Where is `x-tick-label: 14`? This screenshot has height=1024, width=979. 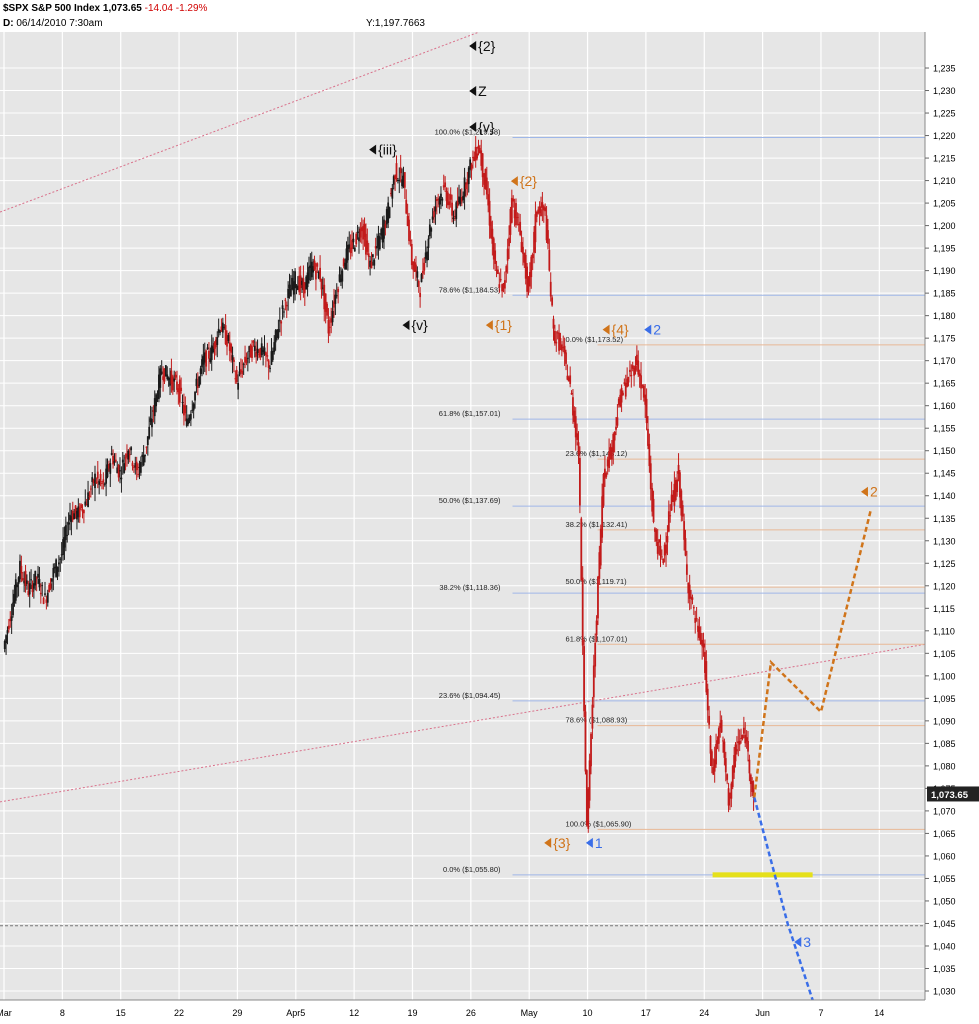
x-tick-label: 14 is located at coordinates (879, 1013).